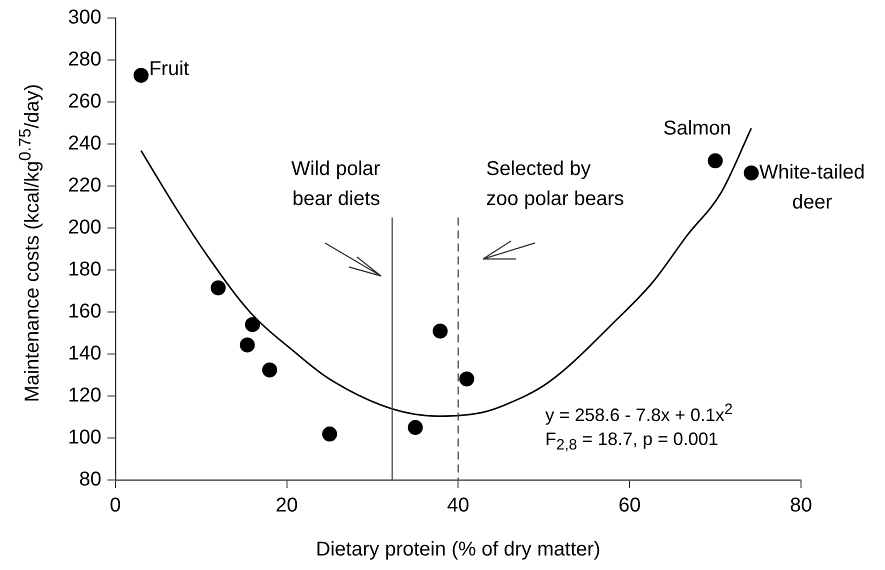 This screenshot has height=570, width=885. I want to click on ref-line-label: Wild polar bear diets, so click(336, 184).